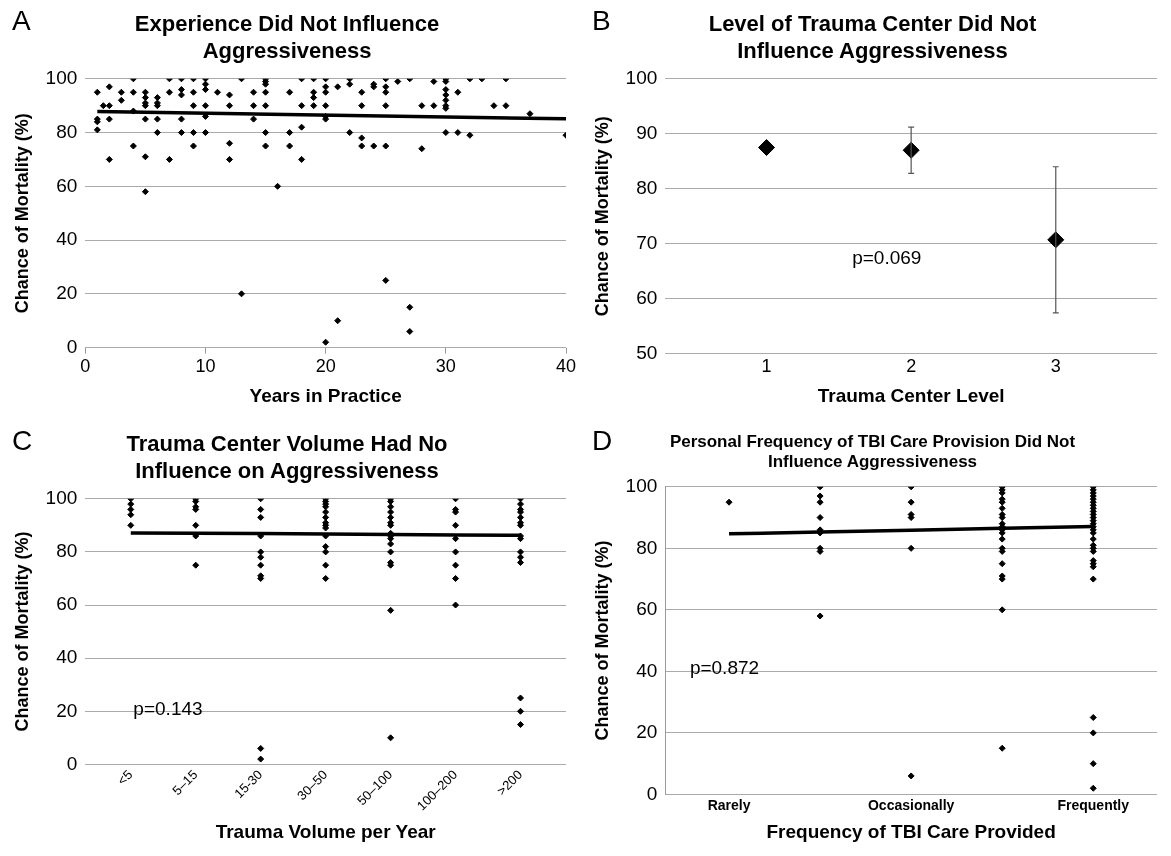 The width and height of the screenshot is (1171, 856). What do you see at coordinates (724, 667) in the screenshot?
I see `annotation: p=0.872` at bounding box center [724, 667].